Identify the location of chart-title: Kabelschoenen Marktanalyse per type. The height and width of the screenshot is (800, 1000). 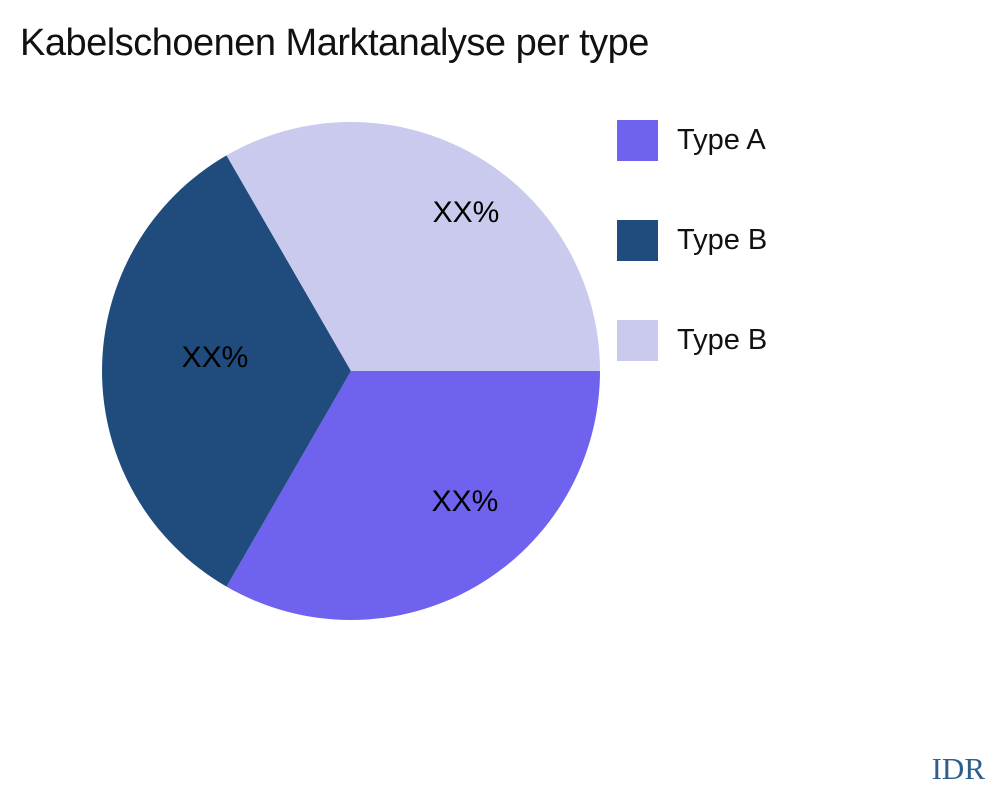
(334, 43).